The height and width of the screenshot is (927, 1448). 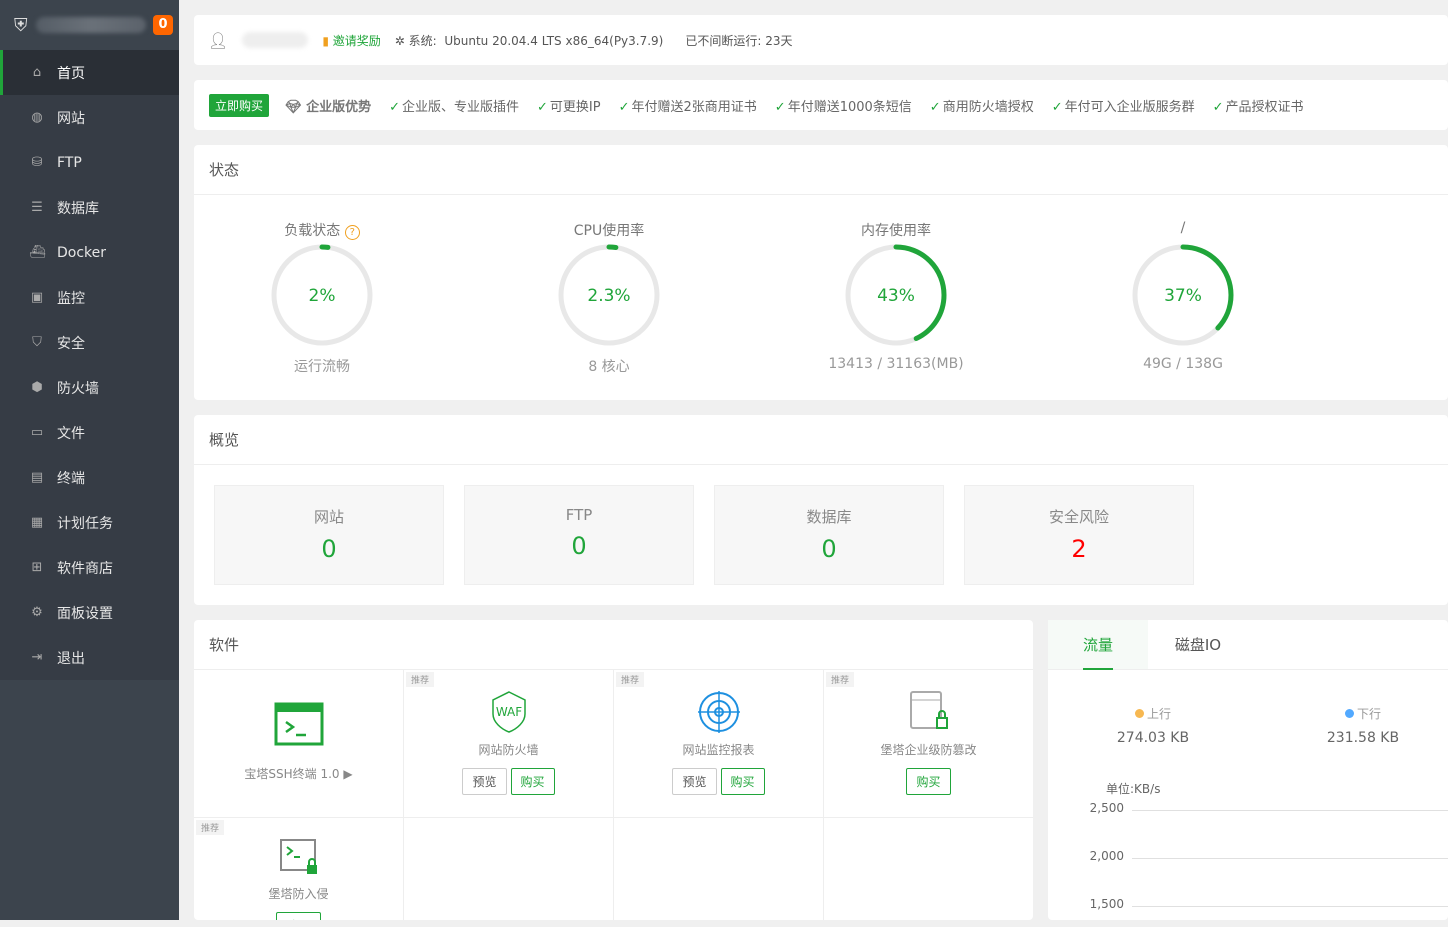 I want to click on overview-card: 数据库 0, so click(x=829, y=535).